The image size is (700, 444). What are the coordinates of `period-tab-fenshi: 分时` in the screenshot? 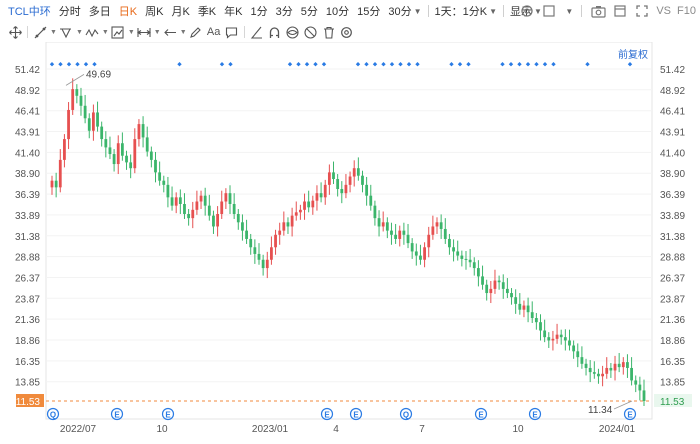 It's located at (69, 12).